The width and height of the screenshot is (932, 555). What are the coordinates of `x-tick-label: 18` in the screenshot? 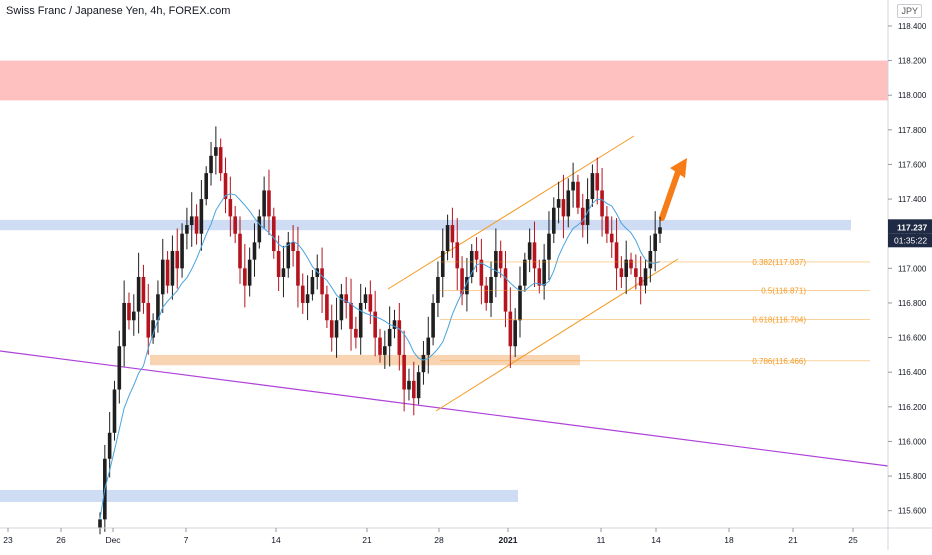 It's located at (729, 540).